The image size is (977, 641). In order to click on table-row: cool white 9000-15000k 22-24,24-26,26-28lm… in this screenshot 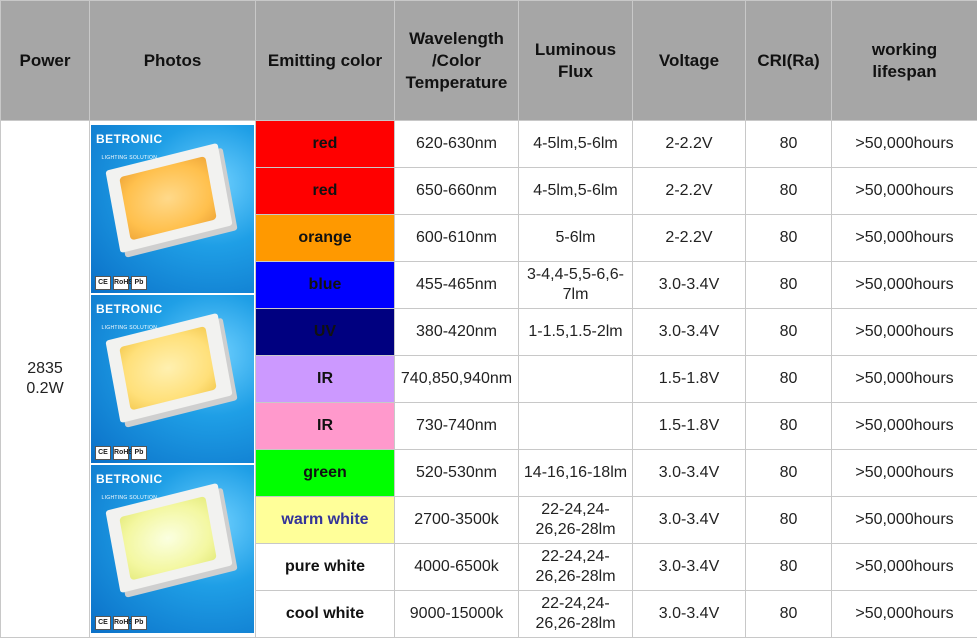, I will do `click(489, 614)`.